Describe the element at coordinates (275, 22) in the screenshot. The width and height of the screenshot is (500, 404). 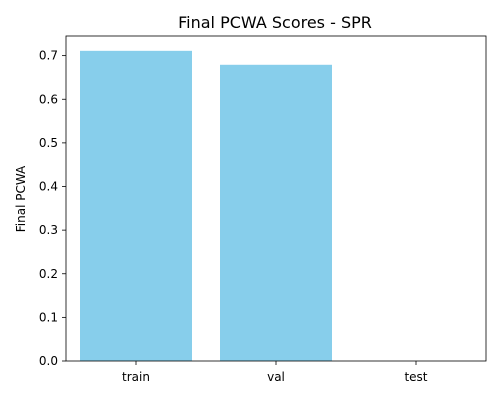
I see `chart-title: Final PCWA Scores - SPR` at that location.